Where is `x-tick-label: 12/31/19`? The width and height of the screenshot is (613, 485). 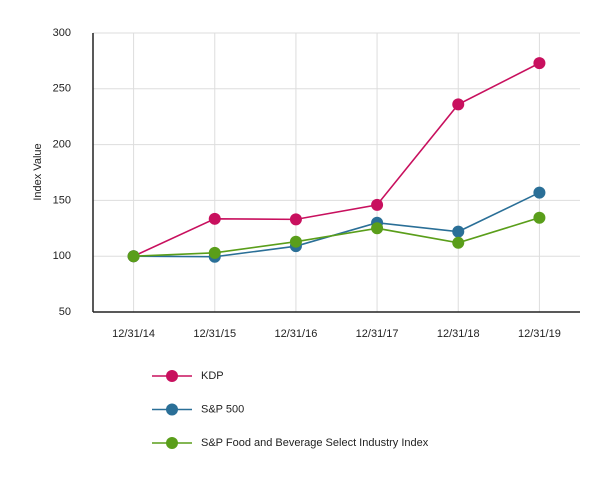 x-tick-label: 12/31/19 is located at coordinates (539, 334).